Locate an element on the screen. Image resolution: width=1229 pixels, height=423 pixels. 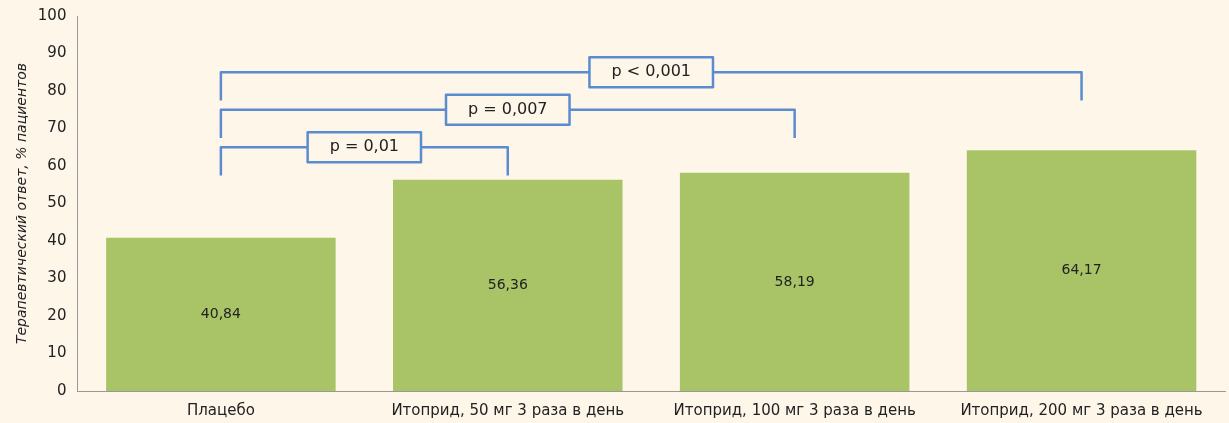
data-label: 64,17 is located at coordinates (1081, 269).